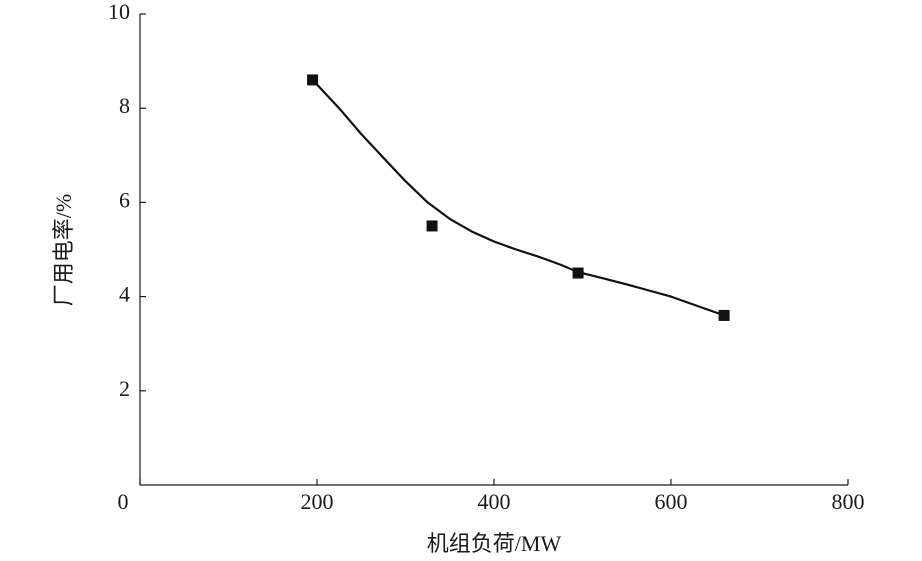 The height and width of the screenshot is (561, 922). What do you see at coordinates (123, 501) in the screenshot?
I see `x-tick-label: 0` at bounding box center [123, 501].